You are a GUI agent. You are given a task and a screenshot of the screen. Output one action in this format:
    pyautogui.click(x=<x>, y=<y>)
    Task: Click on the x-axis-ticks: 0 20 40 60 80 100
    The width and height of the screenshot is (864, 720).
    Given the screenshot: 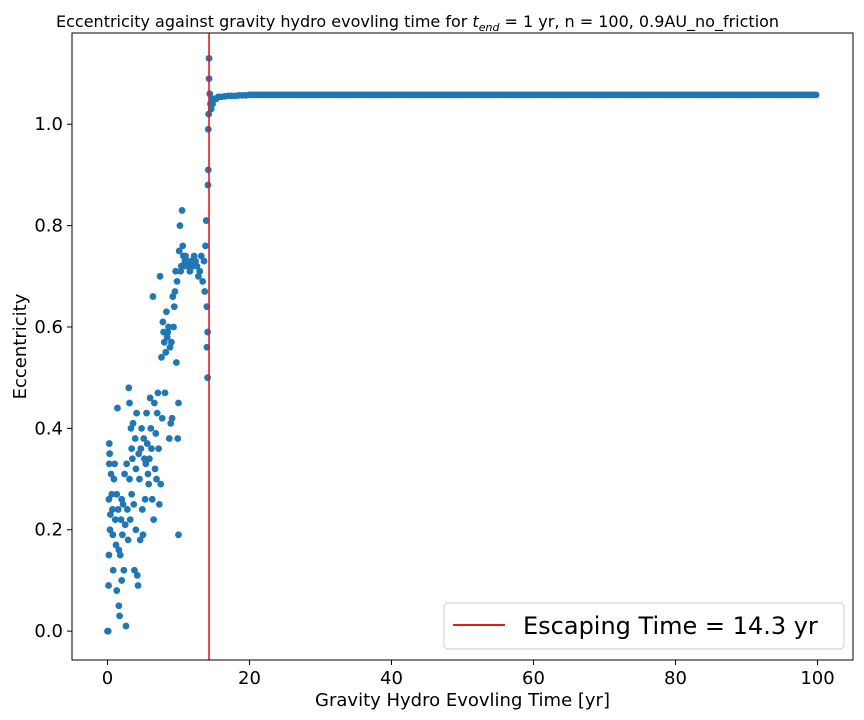 What is the action you would take?
    pyautogui.click(x=468, y=674)
    